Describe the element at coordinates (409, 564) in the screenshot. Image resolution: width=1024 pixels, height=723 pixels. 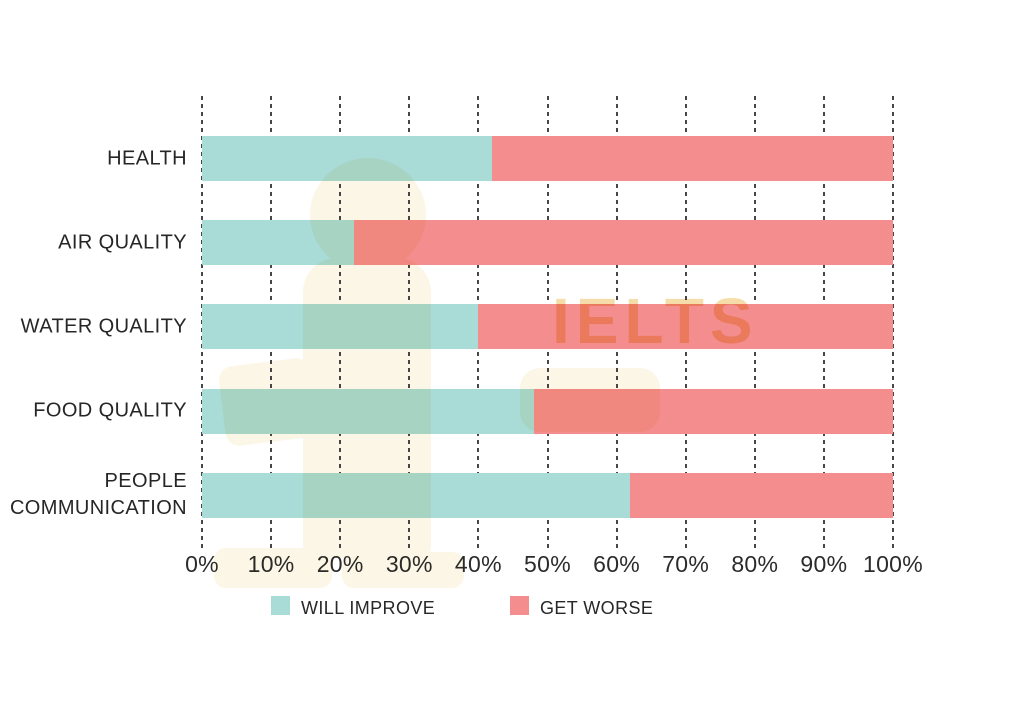
I see `x-tick-label-30%: 30%` at that location.